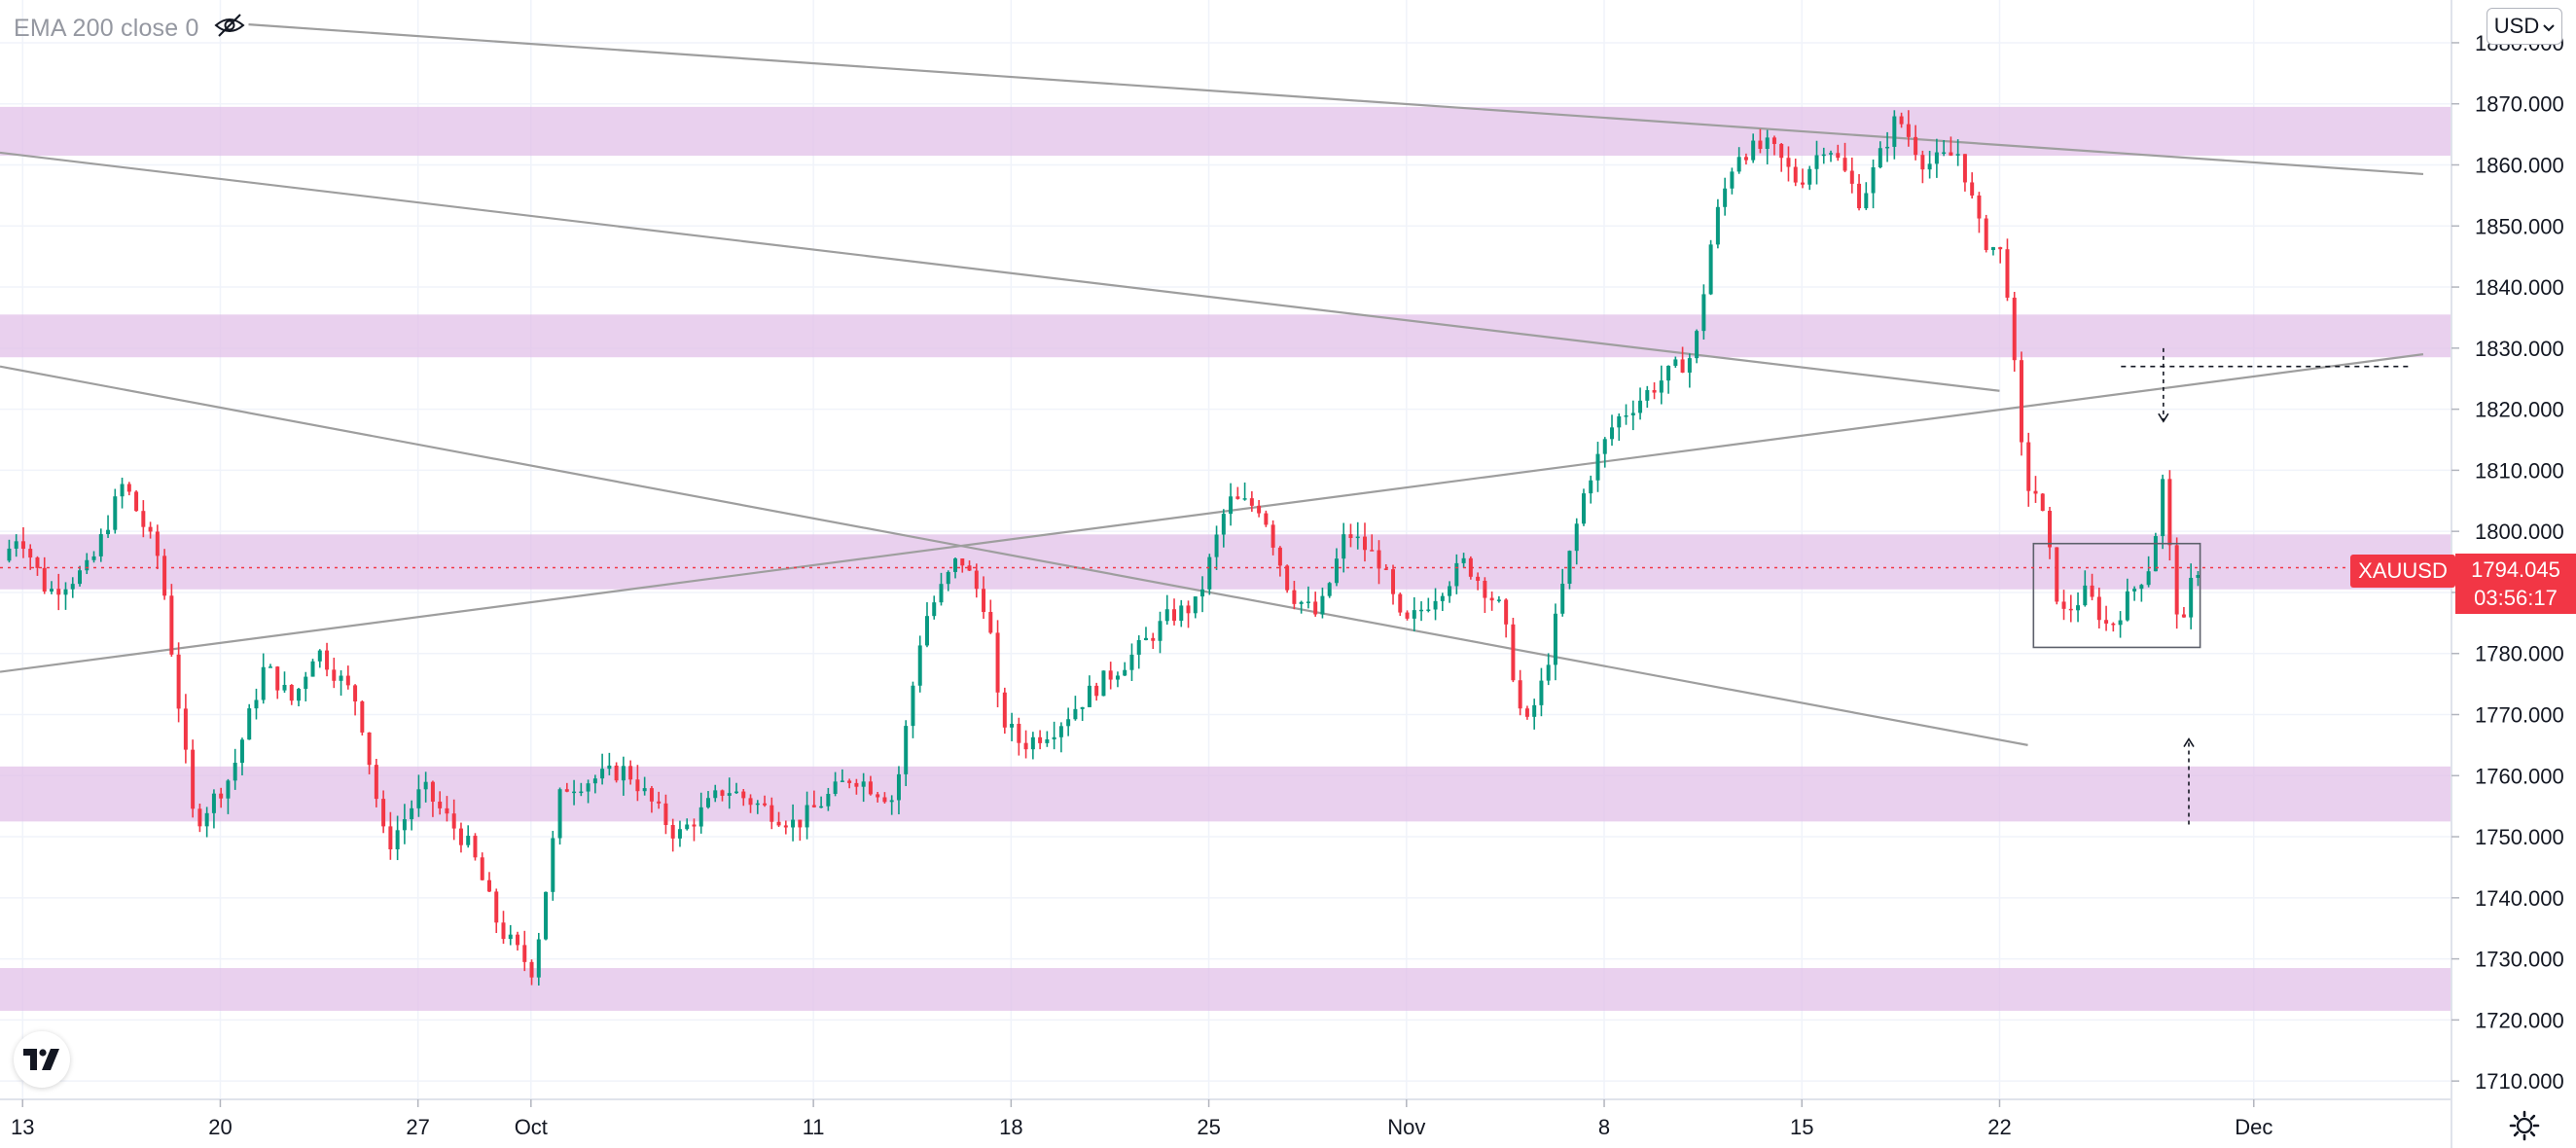 The height and width of the screenshot is (1148, 2576). I want to click on x-tick-label: 25, so click(1208, 1127).